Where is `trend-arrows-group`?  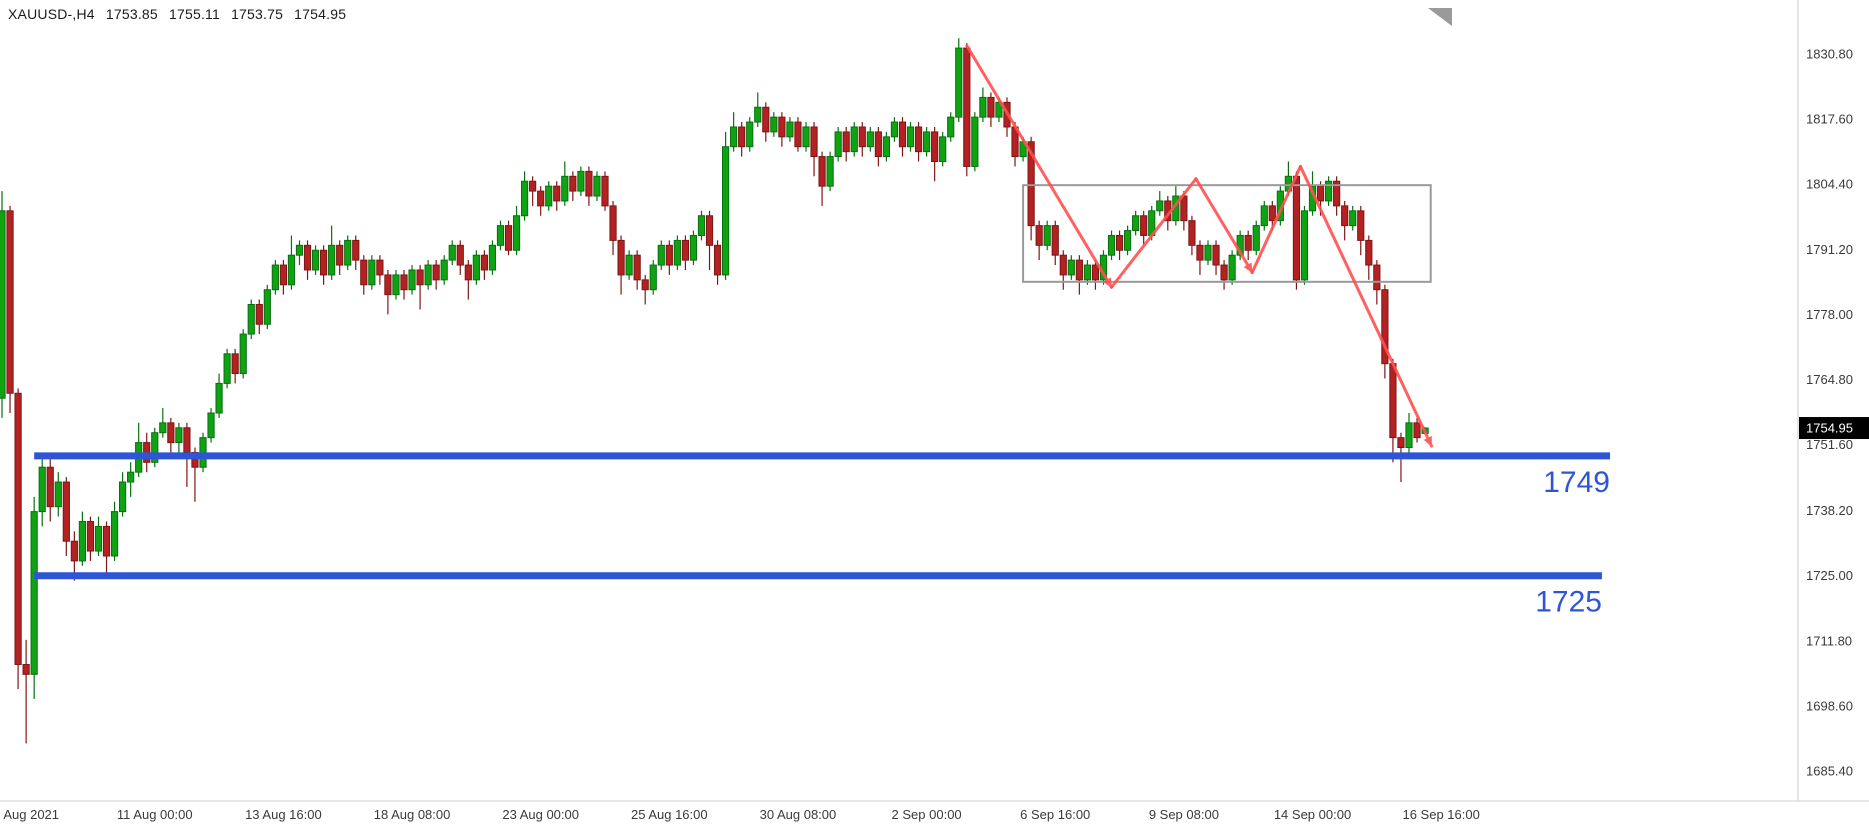
trend-arrows-group is located at coordinates (1199, 246).